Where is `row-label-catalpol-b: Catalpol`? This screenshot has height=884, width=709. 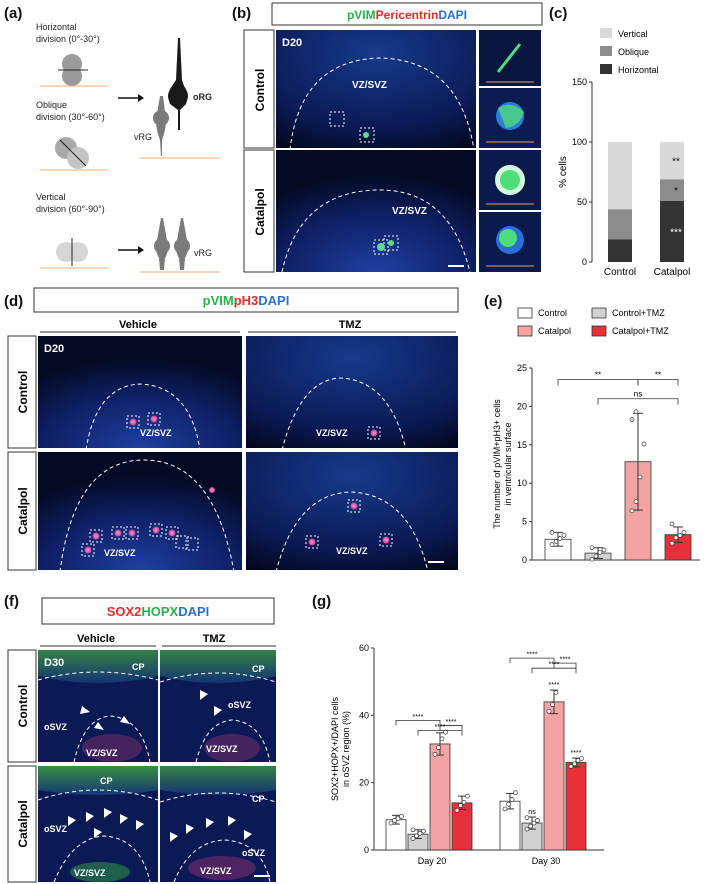
row-label-catalpol-b: Catalpol is located at coordinates (260, 211).